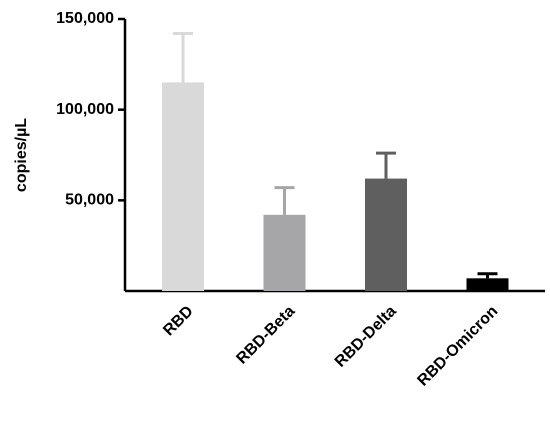  I want to click on y-tick-label: 50,000, so click(89, 200).